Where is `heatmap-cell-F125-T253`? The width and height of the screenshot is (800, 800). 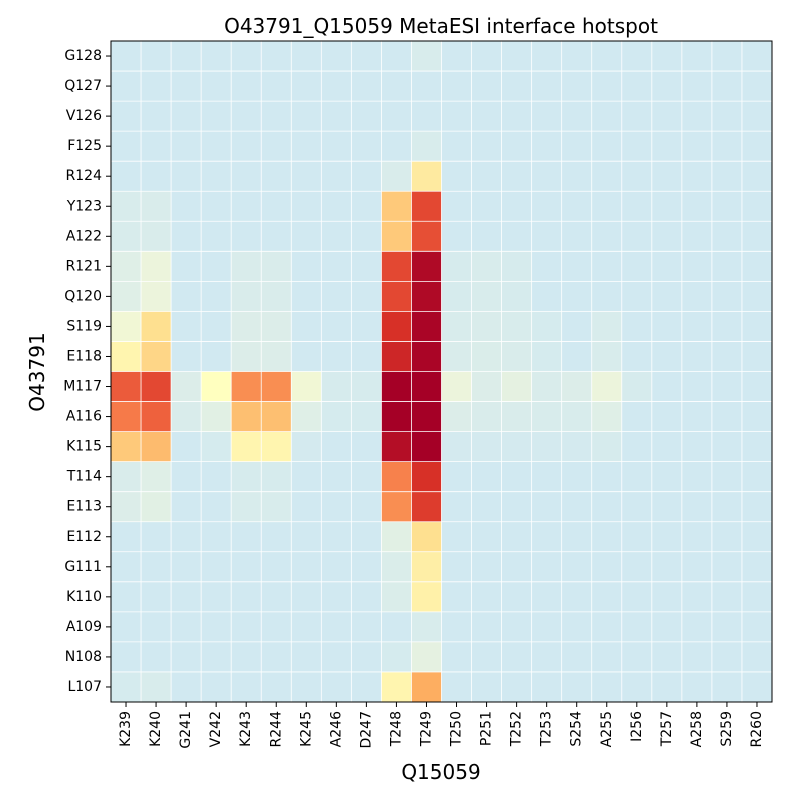
heatmap-cell-F125-T253 is located at coordinates (546, 146).